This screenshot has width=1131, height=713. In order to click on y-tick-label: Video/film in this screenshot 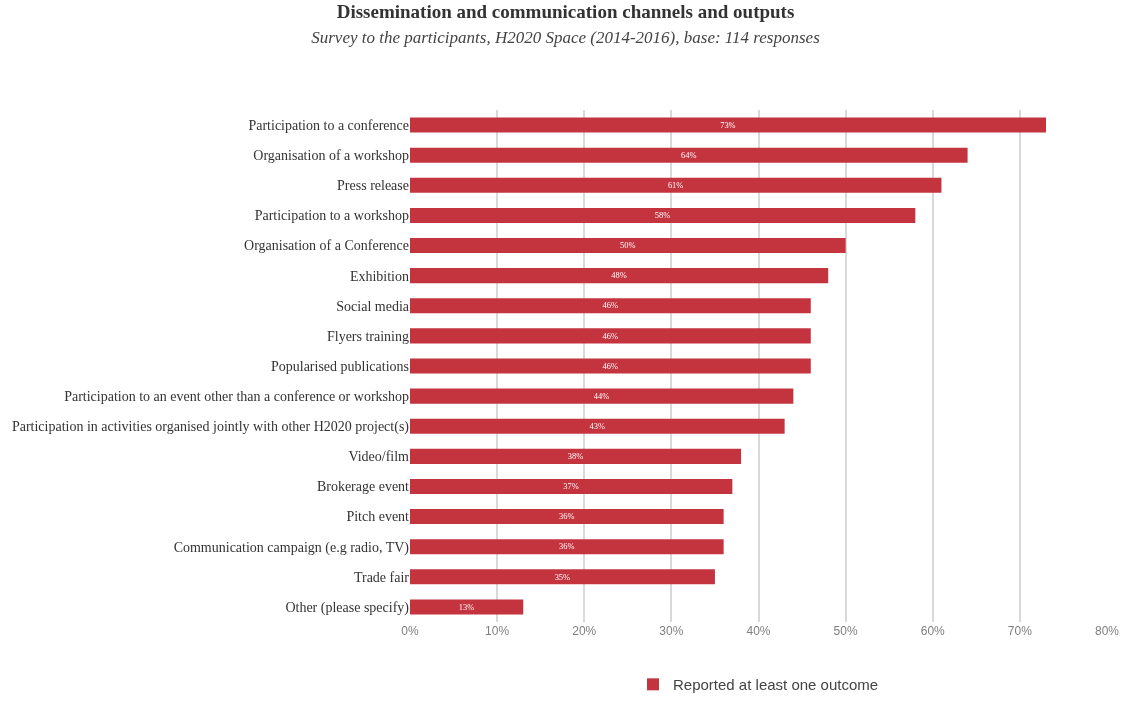, I will do `click(379, 457)`.